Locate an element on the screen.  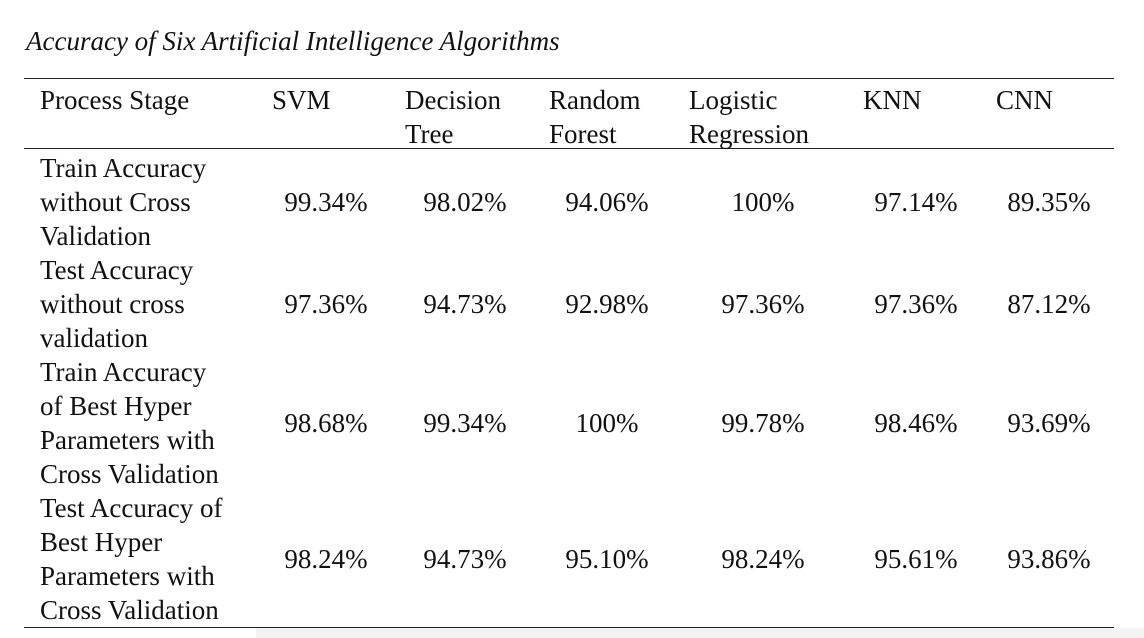
cell-svm: 99.34% is located at coordinates (326, 202).